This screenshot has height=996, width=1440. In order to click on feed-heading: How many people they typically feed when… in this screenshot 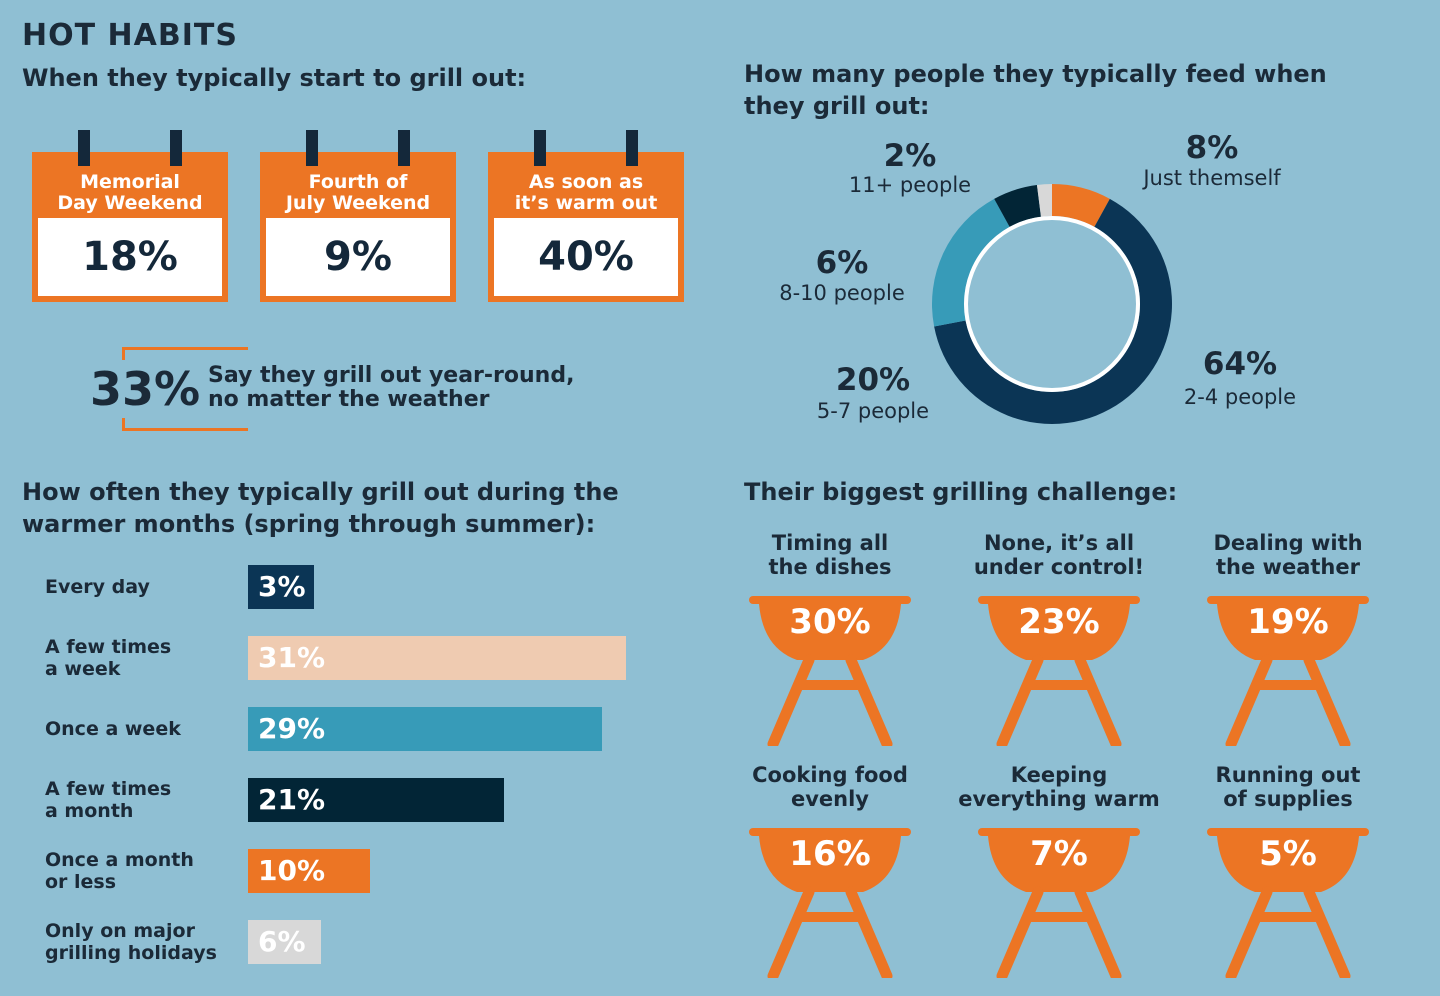, I will do `click(1035, 90)`.